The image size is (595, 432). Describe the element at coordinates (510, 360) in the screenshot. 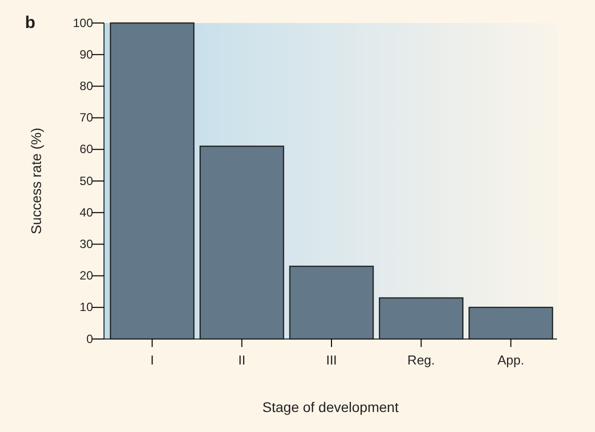

I see `x-tick-label: App.` at that location.